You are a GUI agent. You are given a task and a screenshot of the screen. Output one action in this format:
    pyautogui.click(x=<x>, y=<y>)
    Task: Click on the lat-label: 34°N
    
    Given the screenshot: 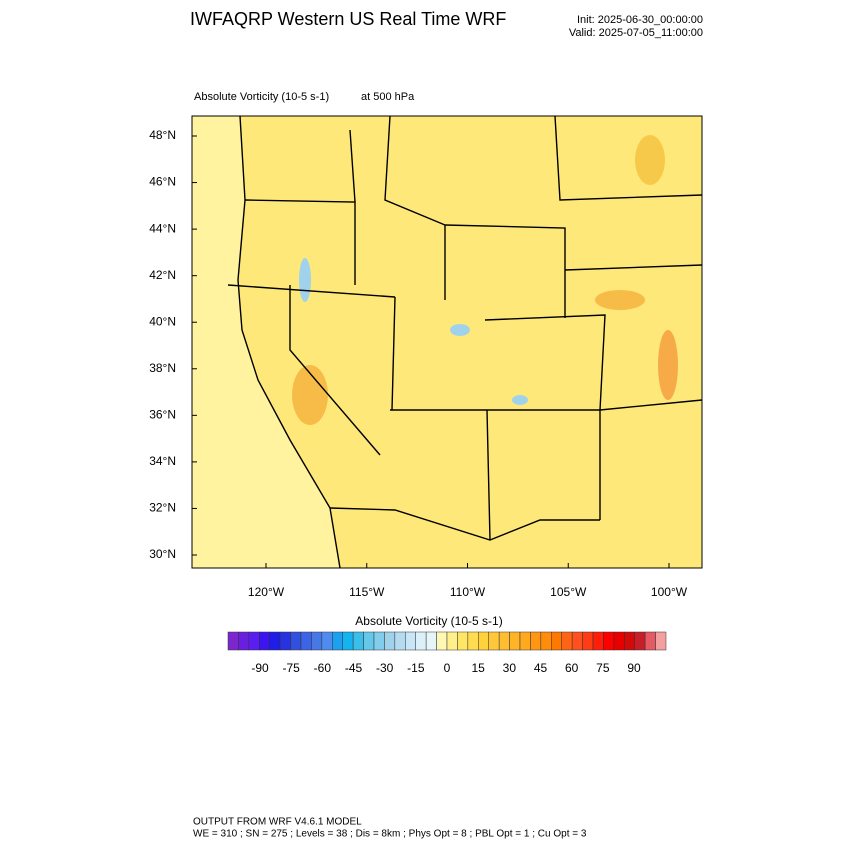 What is the action you would take?
    pyautogui.click(x=162, y=461)
    